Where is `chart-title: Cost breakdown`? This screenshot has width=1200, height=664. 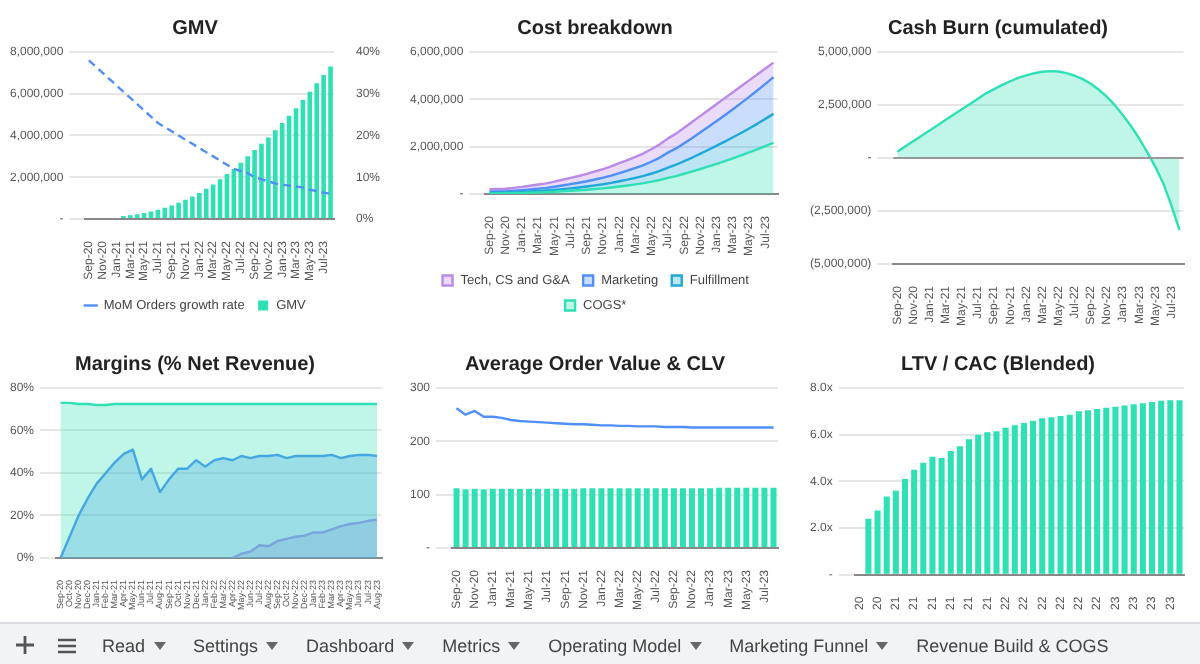 chart-title: Cost breakdown is located at coordinates (595, 28).